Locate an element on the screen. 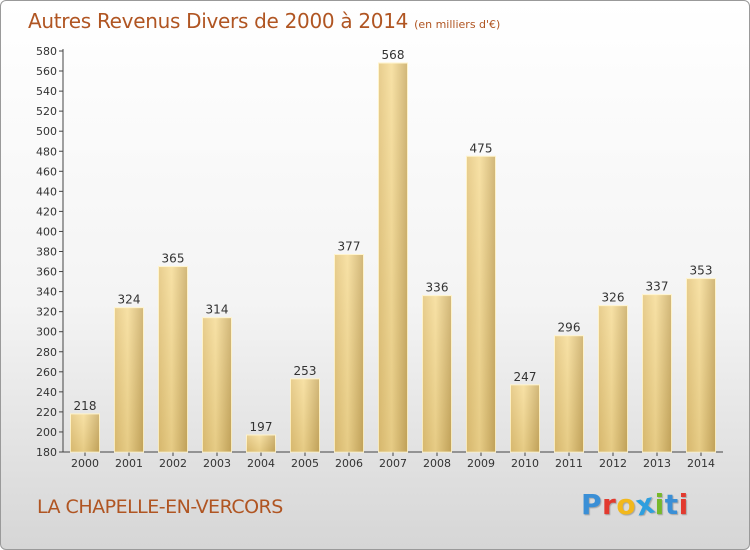 Image resolution: width=750 pixels, height=550 pixels. y-tick-label: 400 is located at coordinates (46, 231).